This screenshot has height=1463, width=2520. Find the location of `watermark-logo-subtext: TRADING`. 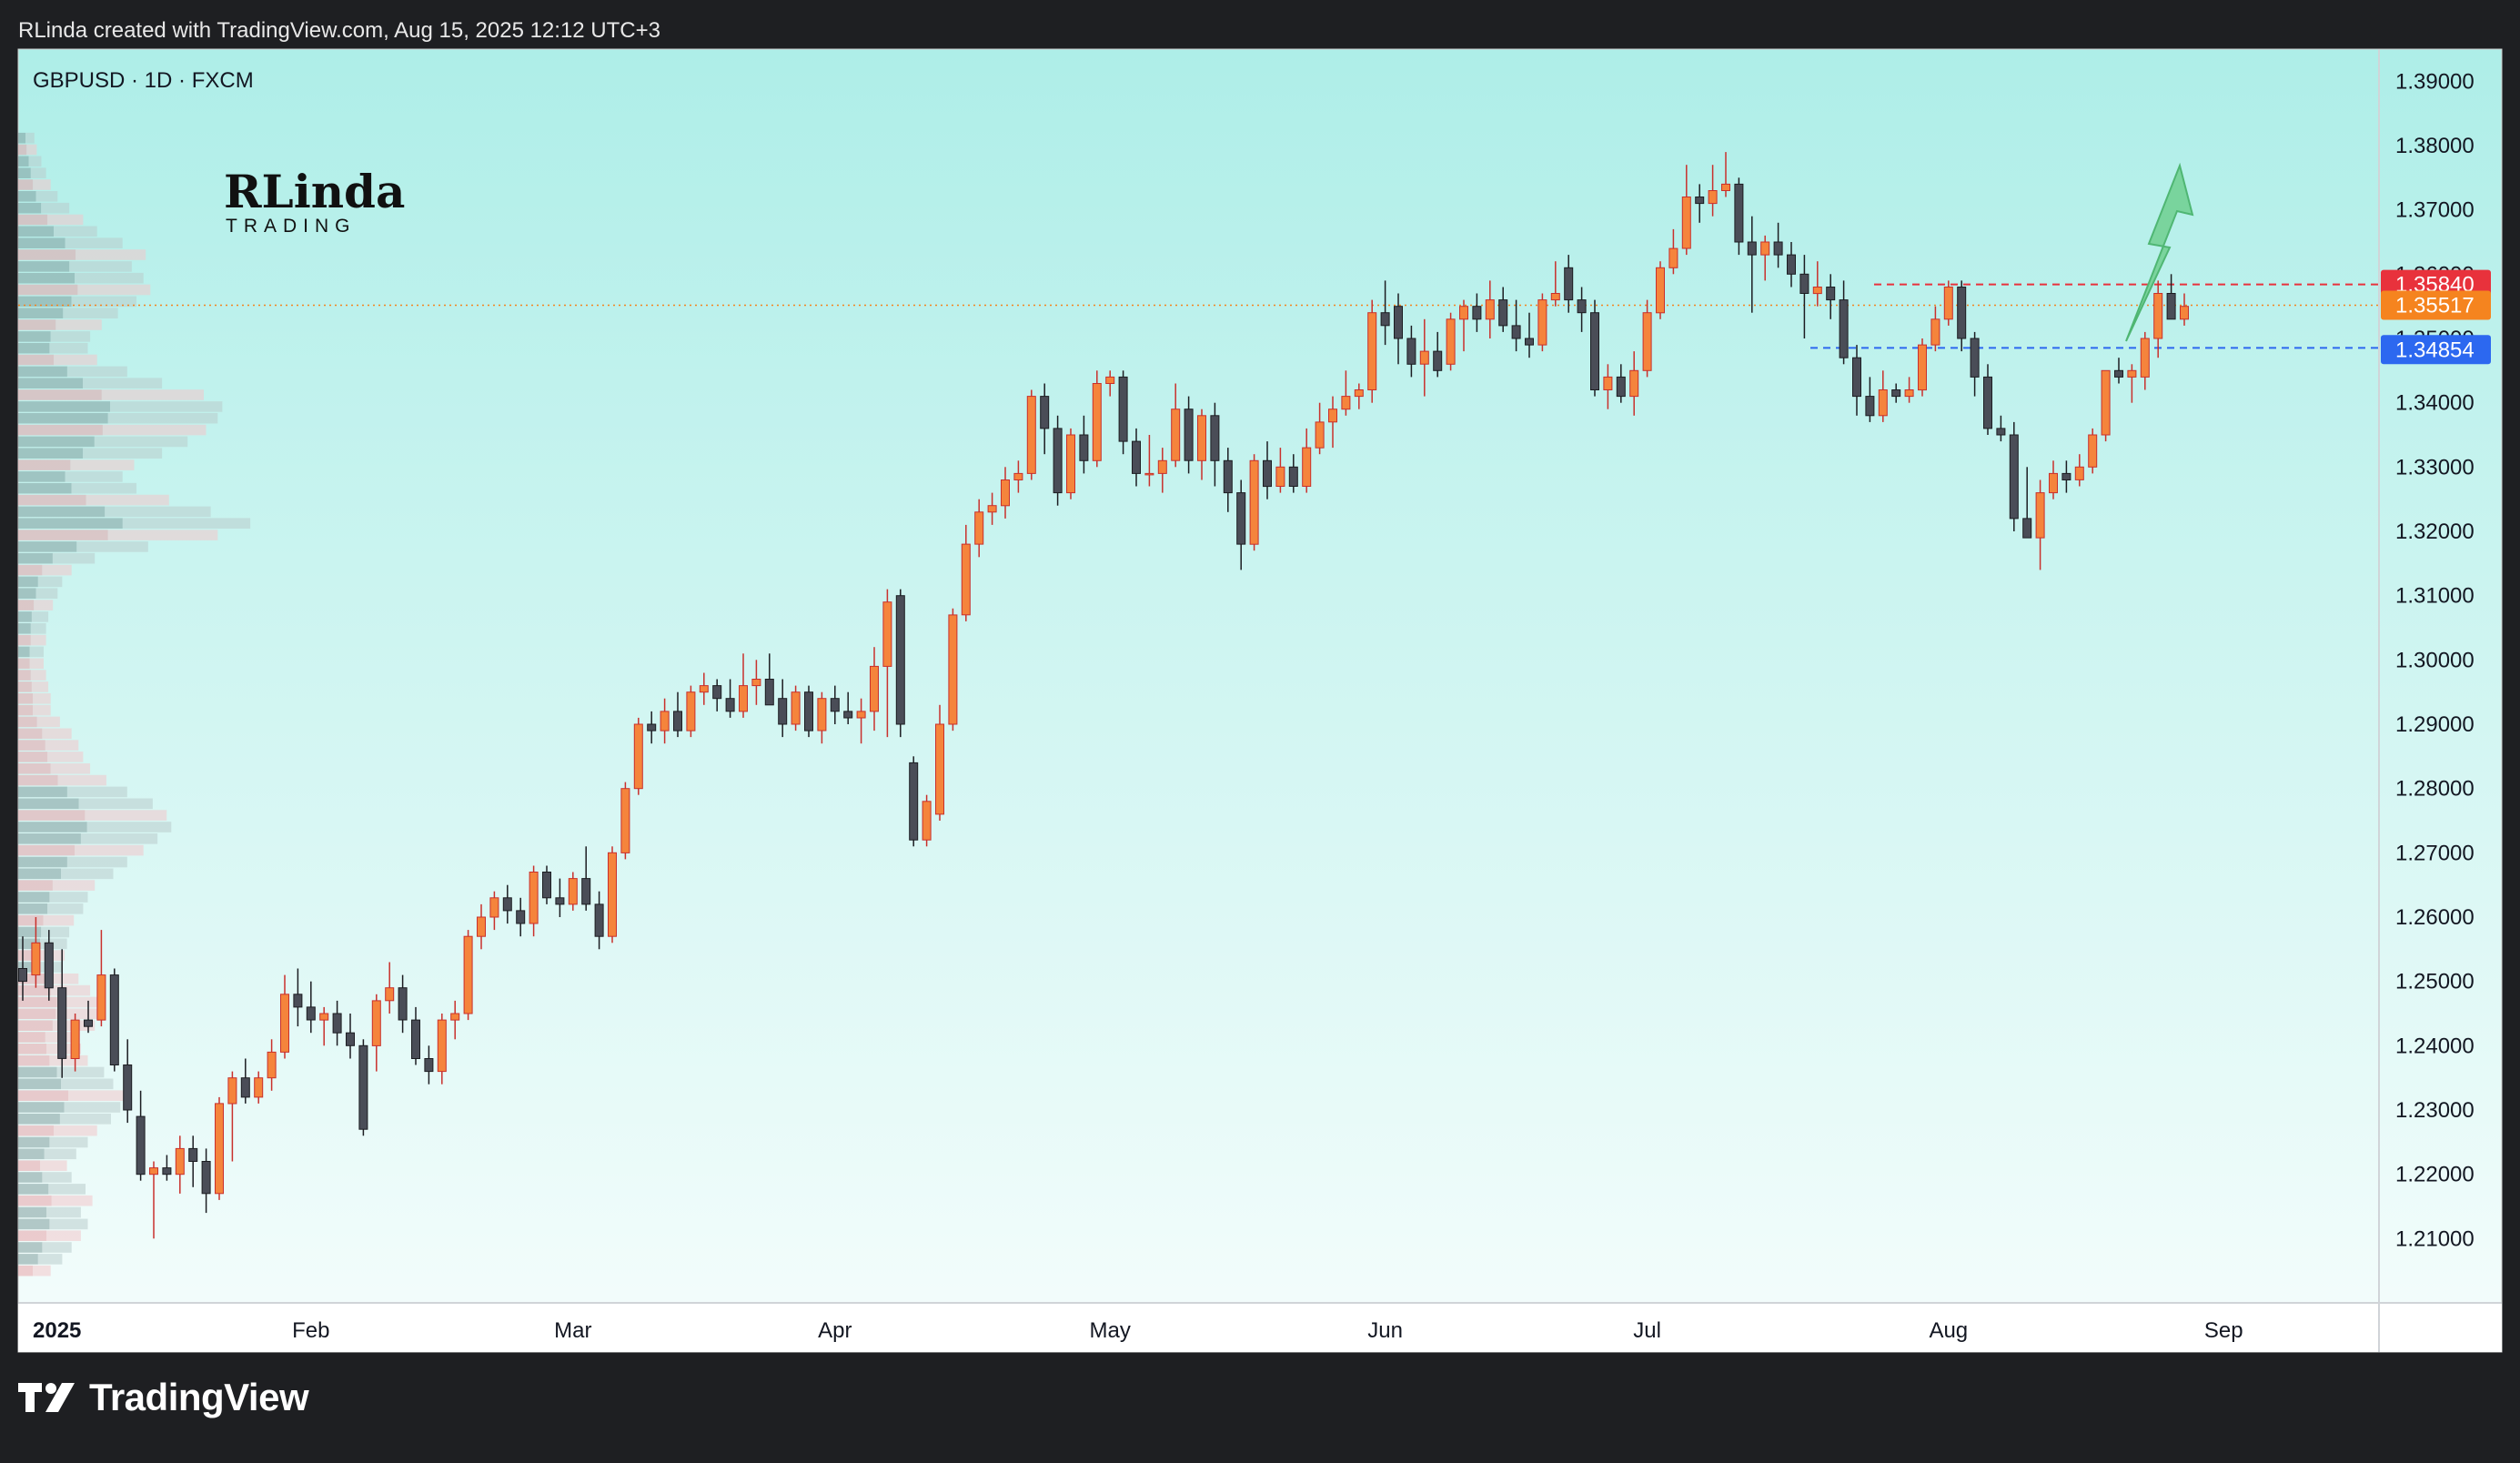

watermark-logo-subtext: TRADING is located at coordinates (292, 226).